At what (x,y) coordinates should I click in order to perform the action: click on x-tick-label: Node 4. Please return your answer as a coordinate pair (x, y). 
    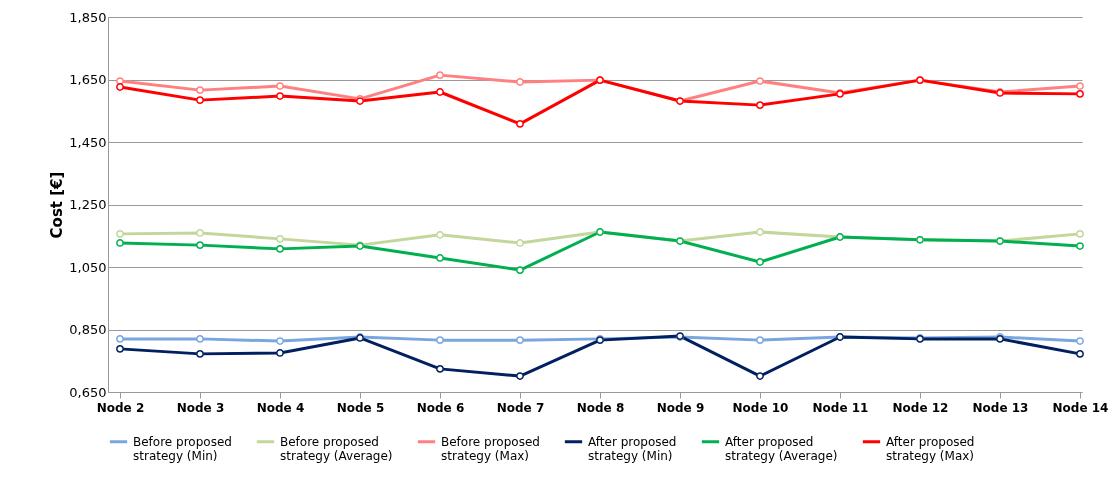
    Looking at the image, I should click on (280, 407).